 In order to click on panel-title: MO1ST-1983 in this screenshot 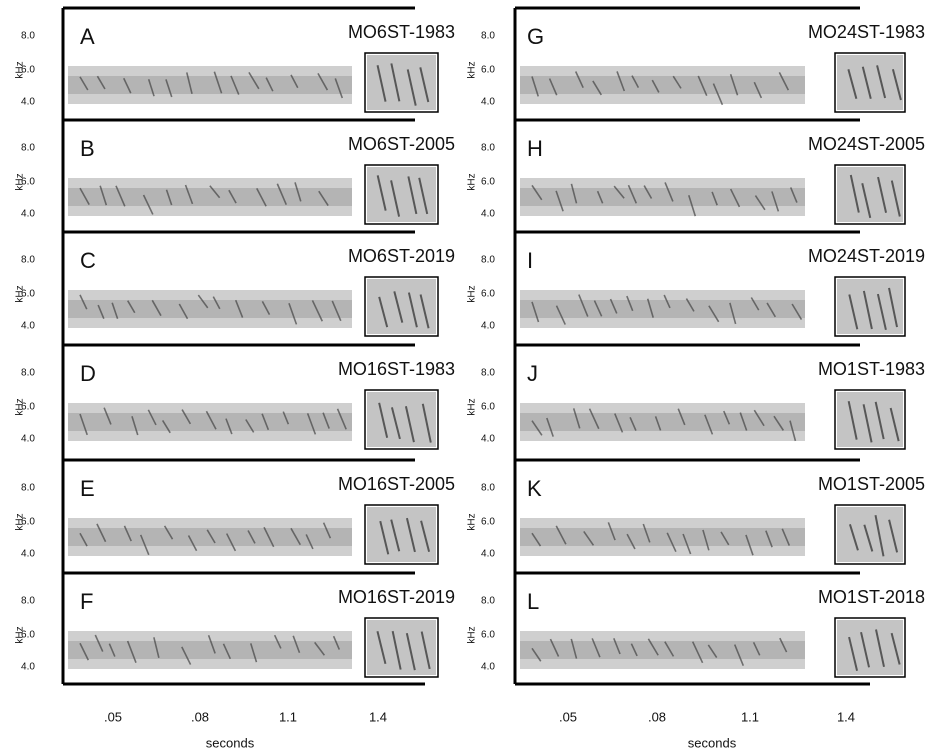, I will do `click(871, 369)`.